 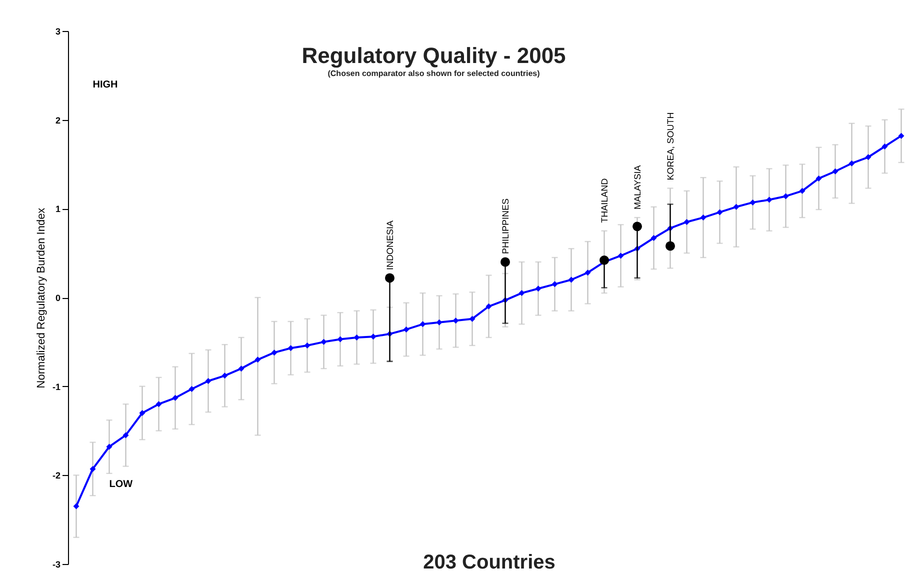 I want to click on y-tick-label: -2, so click(x=56, y=475).